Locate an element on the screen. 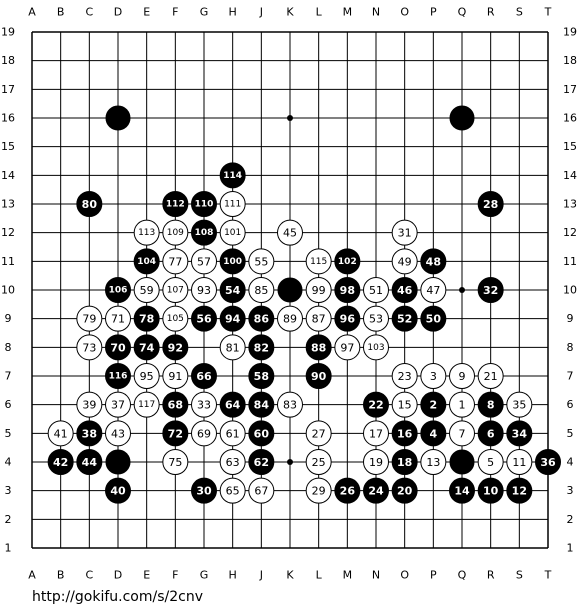 The height and width of the screenshot is (610, 580). move-number: 107 is located at coordinates (175, 291).